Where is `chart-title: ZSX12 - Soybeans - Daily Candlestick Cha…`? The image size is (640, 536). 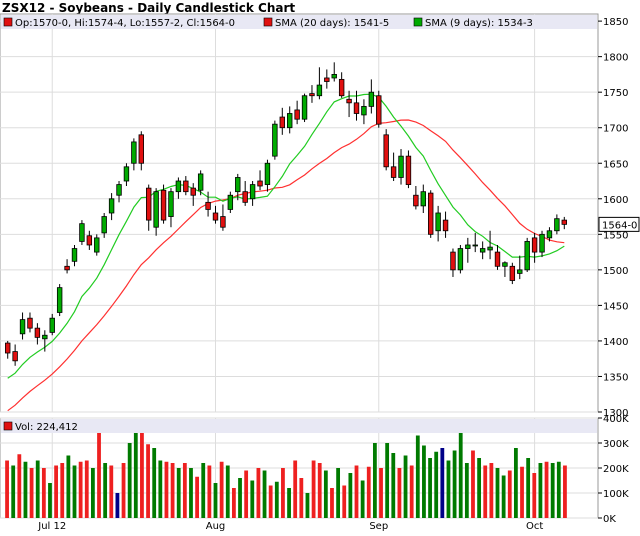 chart-title: ZSX12 - Soybeans - Daily Candlestick Cha… is located at coordinates (148, 8).